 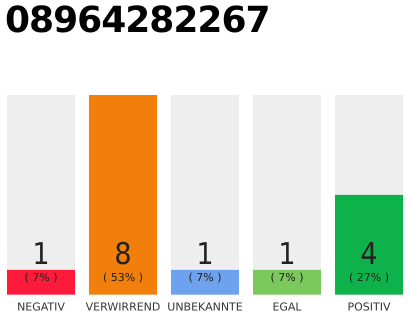 What do you see at coordinates (287, 307) in the screenshot?
I see `x-tick-label: EGAL` at bounding box center [287, 307].